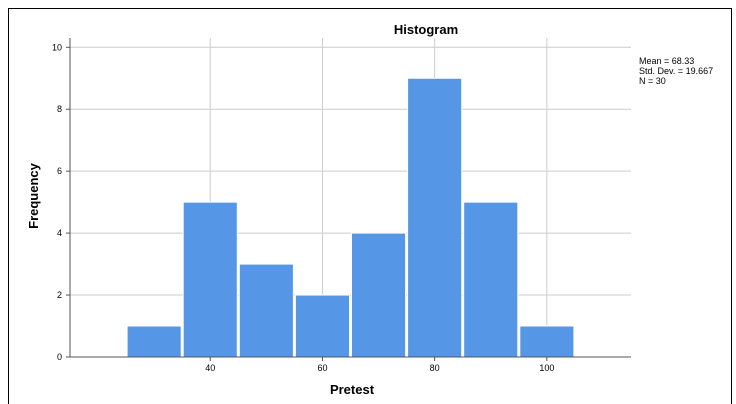  I want to click on stats-sd: Std. Dev. = 19.667, so click(676, 71).